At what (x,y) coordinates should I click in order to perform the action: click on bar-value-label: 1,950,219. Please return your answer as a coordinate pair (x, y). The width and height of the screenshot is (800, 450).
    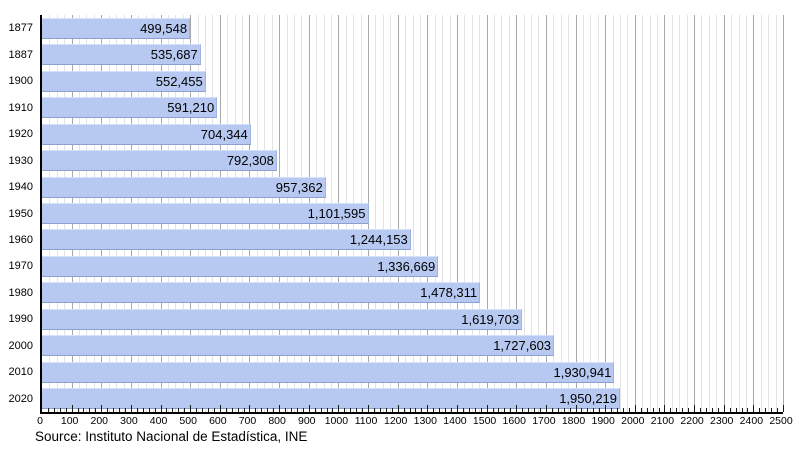
    Looking at the image, I should click on (588, 399).